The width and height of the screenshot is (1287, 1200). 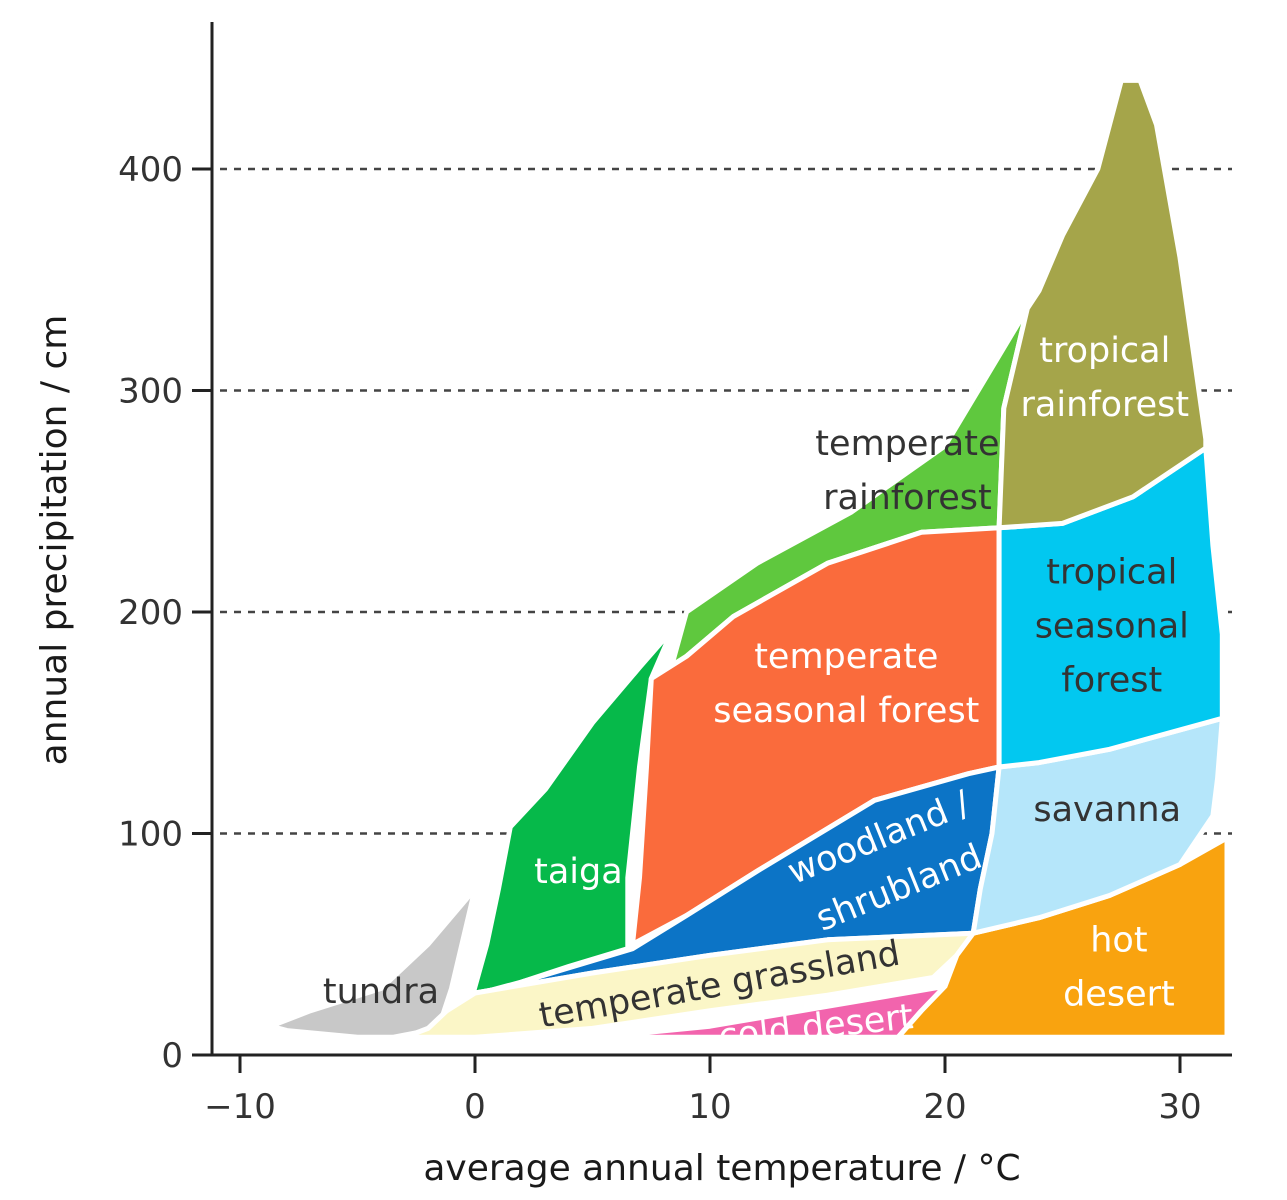 I want to click on label-tropical-rainforest: tropical rainforest, so click(x=1105, y=378).